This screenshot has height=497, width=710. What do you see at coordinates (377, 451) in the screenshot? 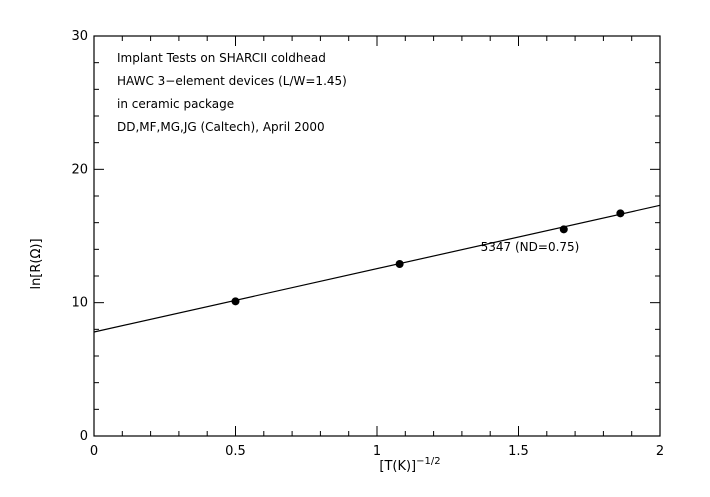
I see `x-tick-label: 1` at bounding box center [377, 451].